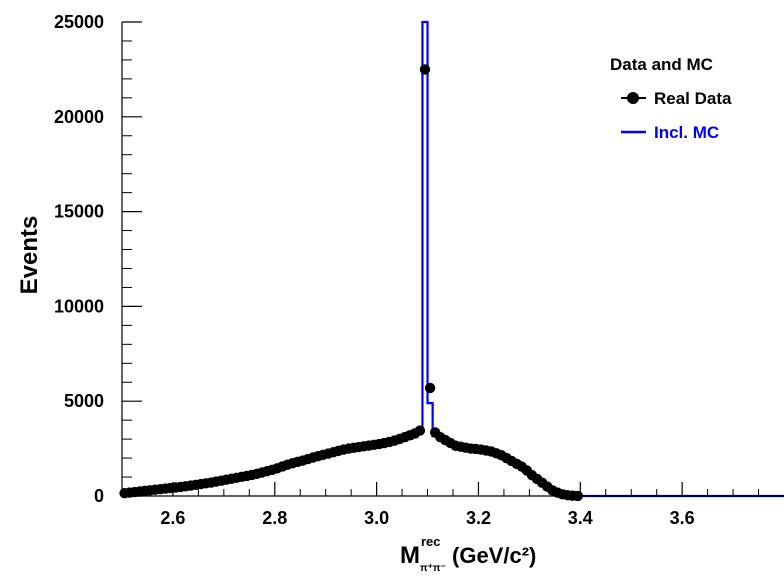  I want to click on x-tick-label: 3.2, so click(478, 518).